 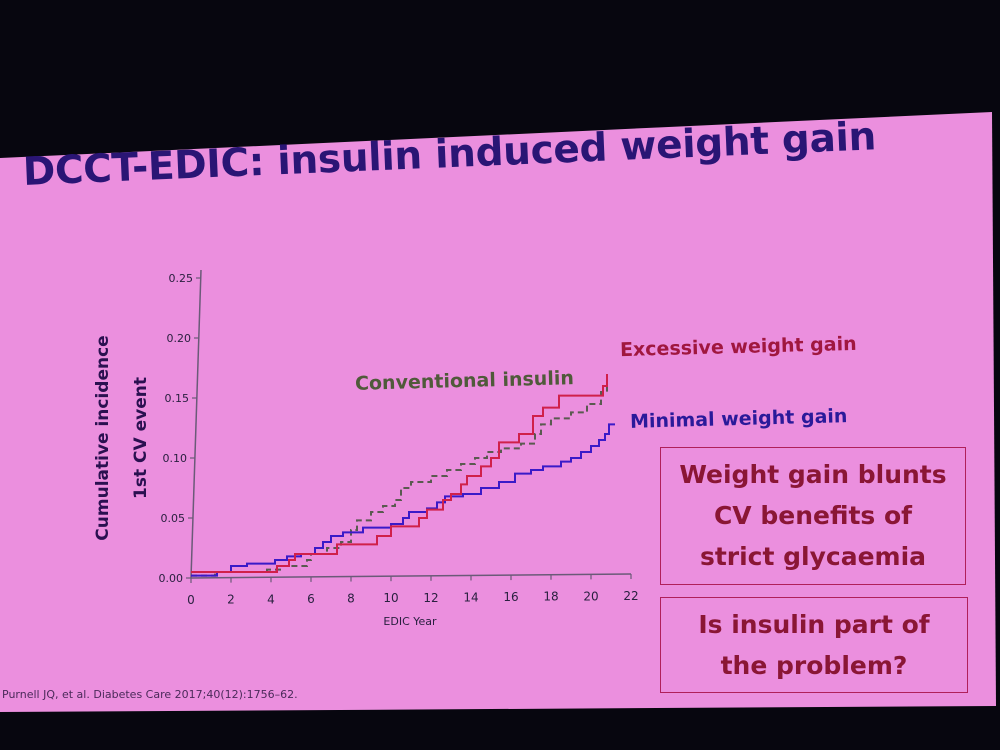 I want to click on callout-line: the problem?, so click(x=814, y=665).